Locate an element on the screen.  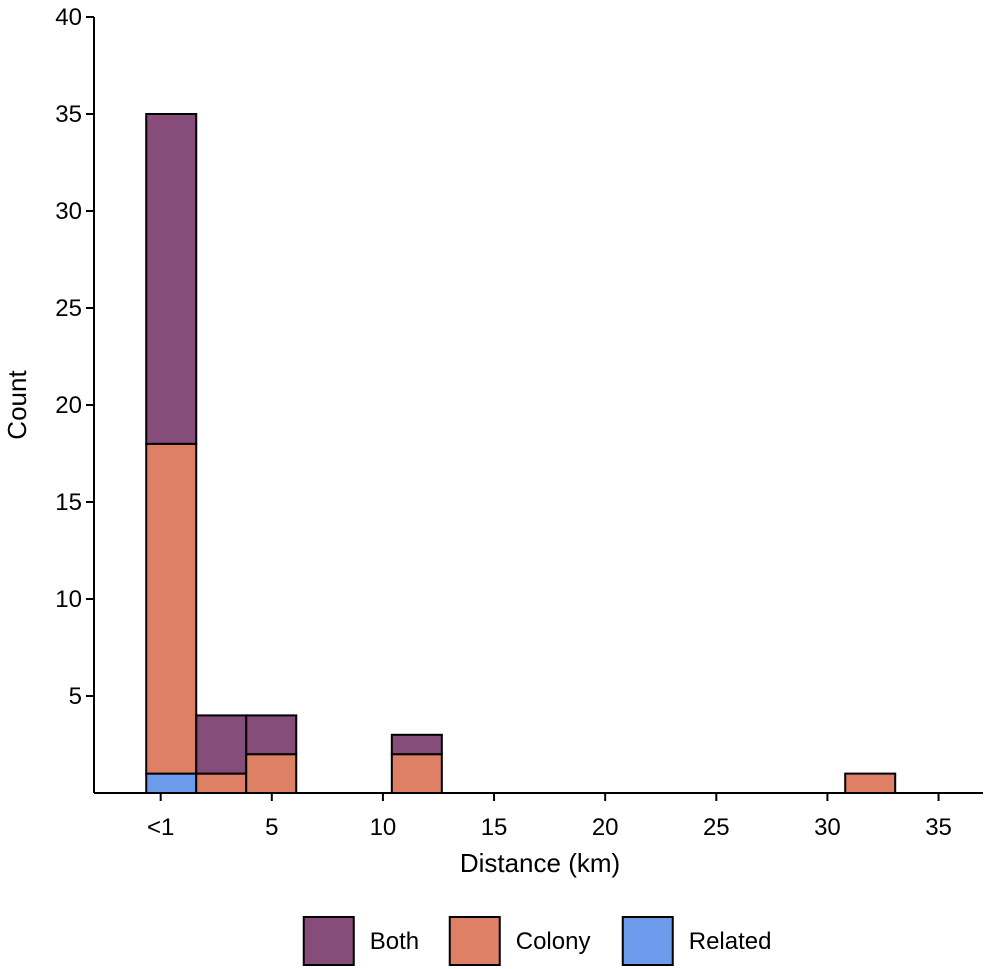
y-tick-label: 5 is located at coordinates (75, 696).